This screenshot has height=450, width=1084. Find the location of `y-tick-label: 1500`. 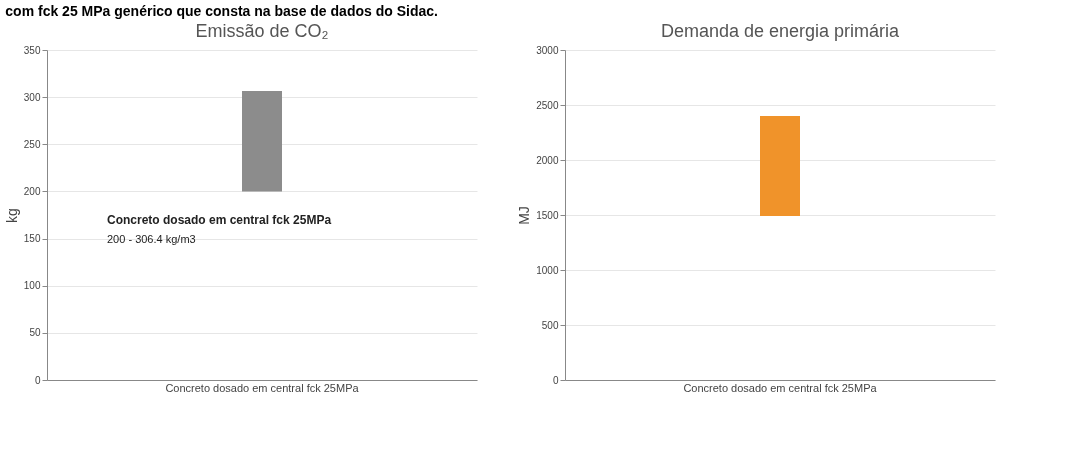

y-tick-label: 1500 is located at coordinates (547, 215).